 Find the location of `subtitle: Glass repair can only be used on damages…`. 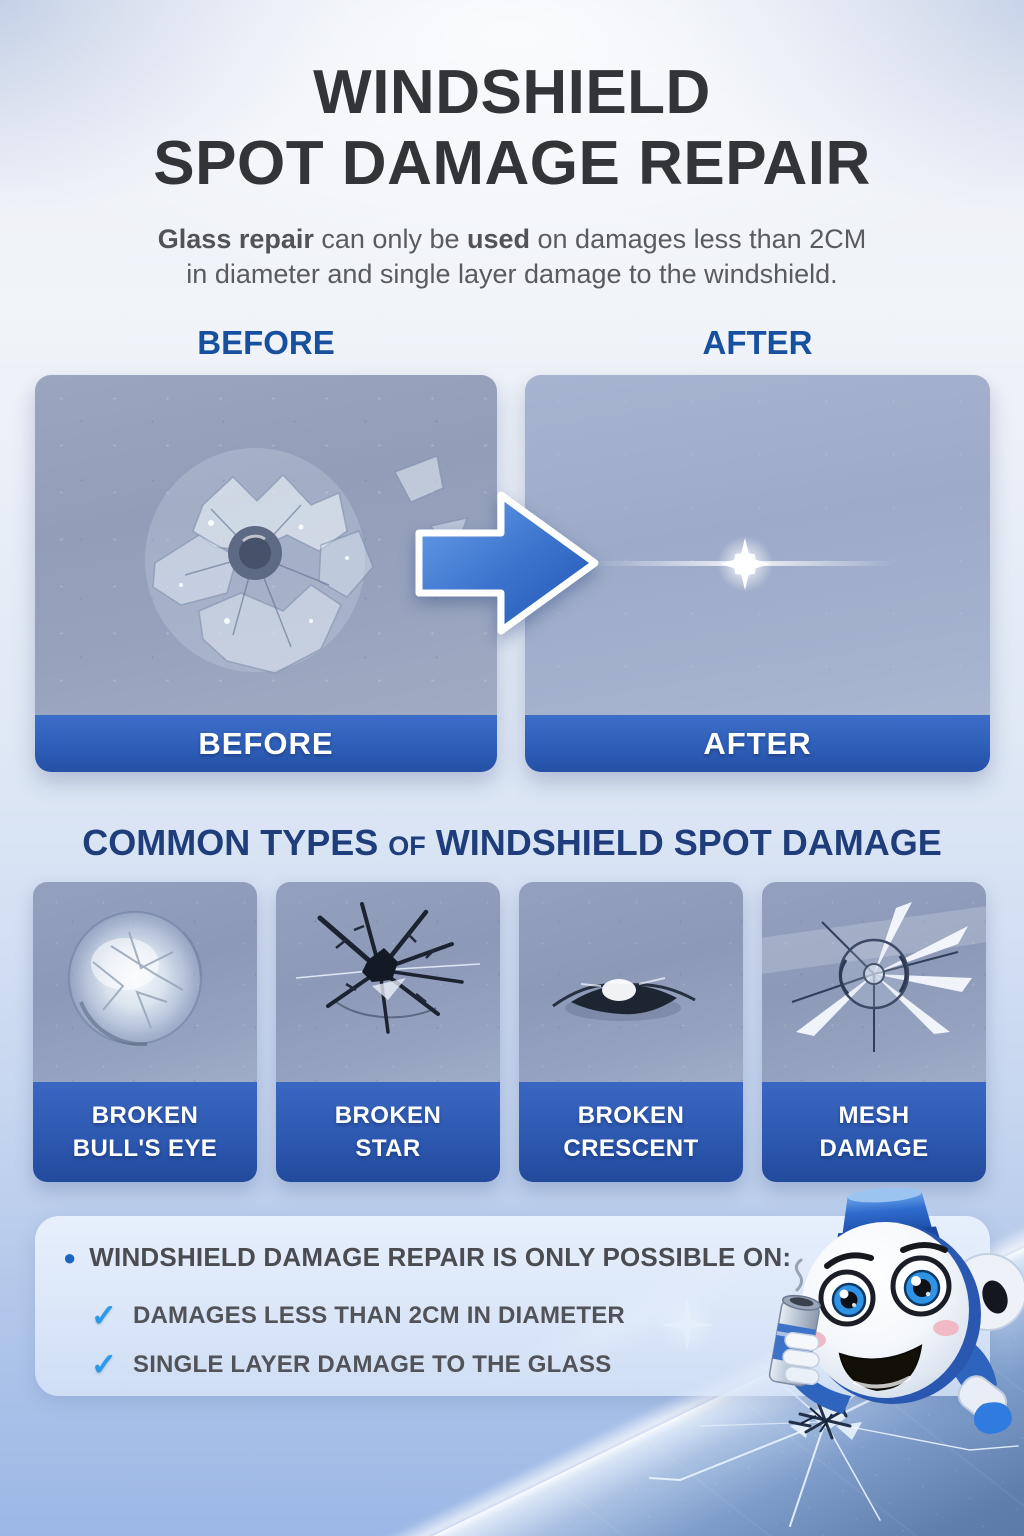

subtitle: Glass repair can only be used on damages… is located at coordinates (512, 257).